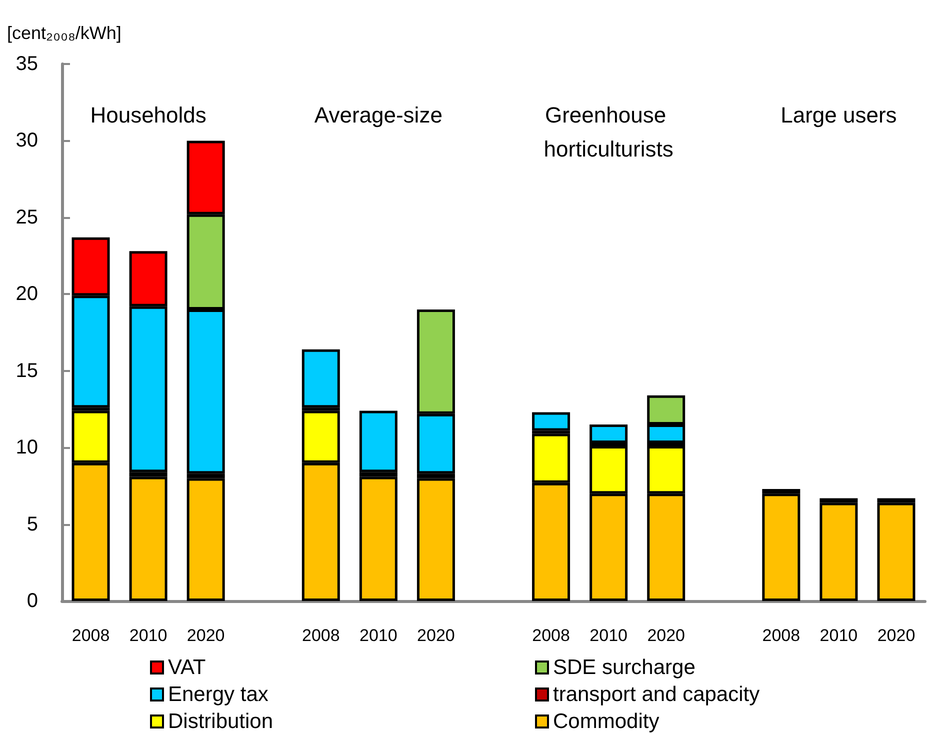  What do you see at coordinates (27, 141) in the screenshot?
I see `y-tick-label: 30` at bounding box center [27, 141].